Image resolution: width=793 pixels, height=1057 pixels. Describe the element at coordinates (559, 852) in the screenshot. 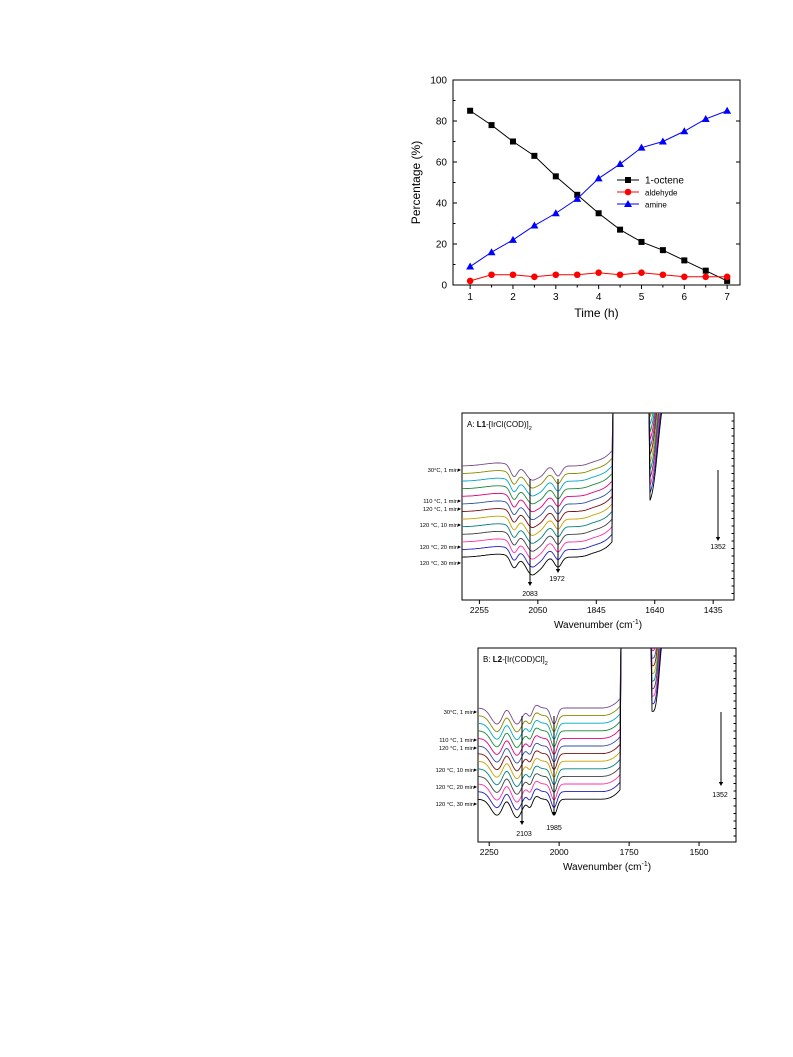

I see `x-tick-label: 2000` at that location.